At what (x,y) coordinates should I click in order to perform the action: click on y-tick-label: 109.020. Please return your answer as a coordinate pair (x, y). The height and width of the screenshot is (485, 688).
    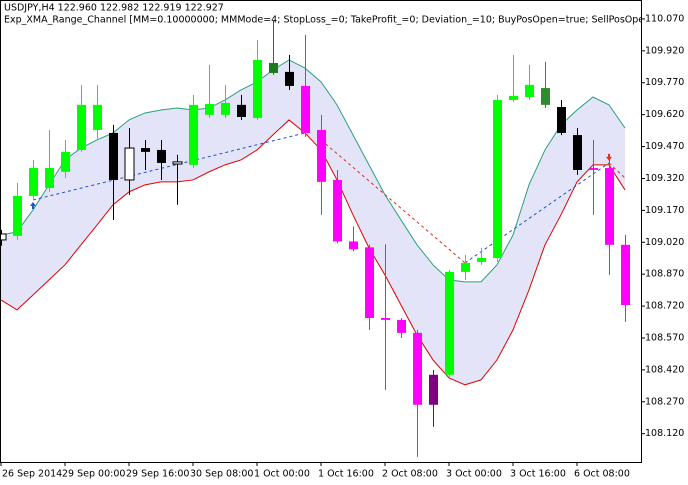
    Looking at the image, I should click on (664, 242).